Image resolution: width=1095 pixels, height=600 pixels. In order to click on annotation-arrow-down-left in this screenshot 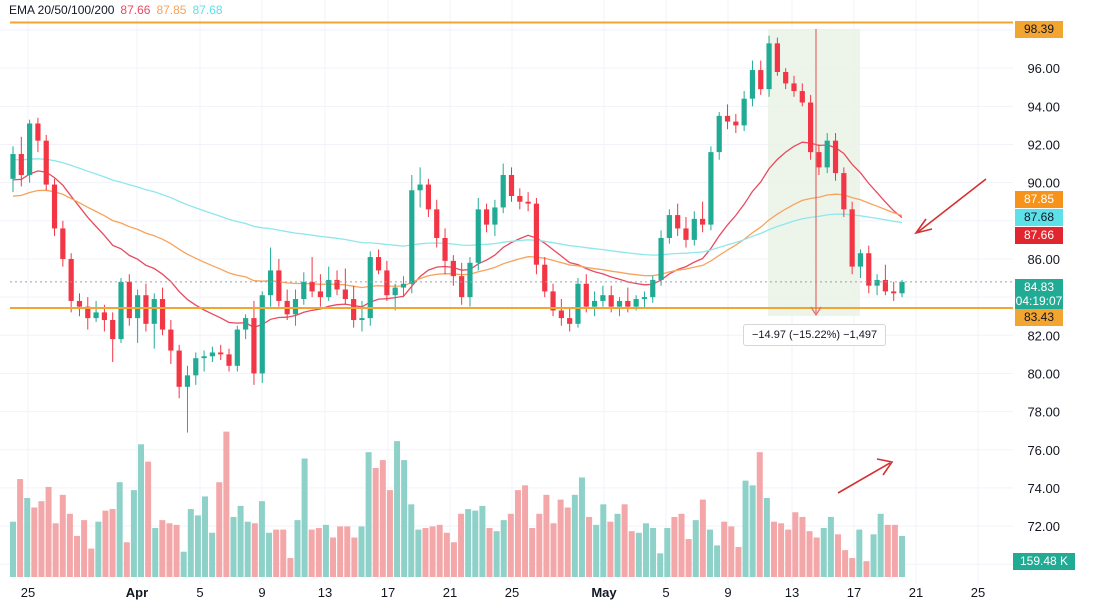, I will do `click(950, 206)`.